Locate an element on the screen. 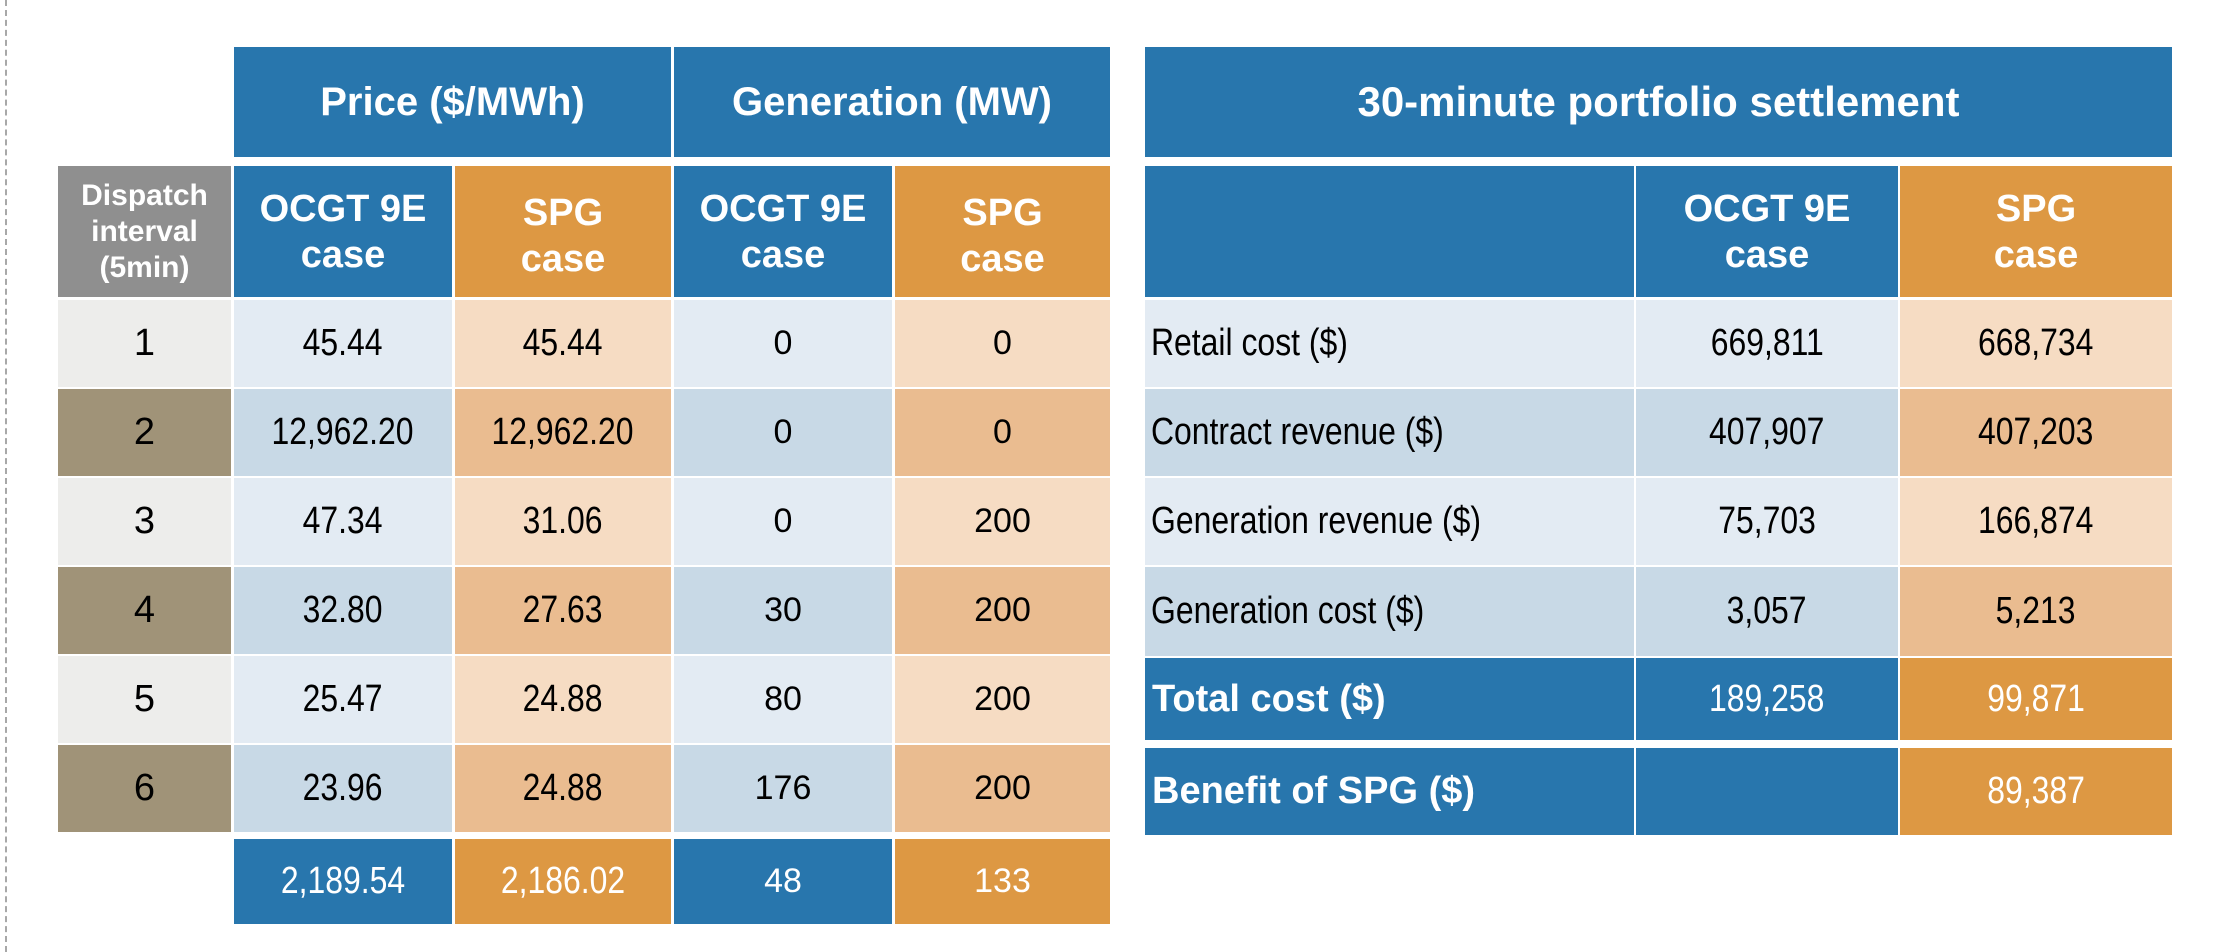  total-cost-ocgt-value: 189,258 is located at coordinates (1767, 698).